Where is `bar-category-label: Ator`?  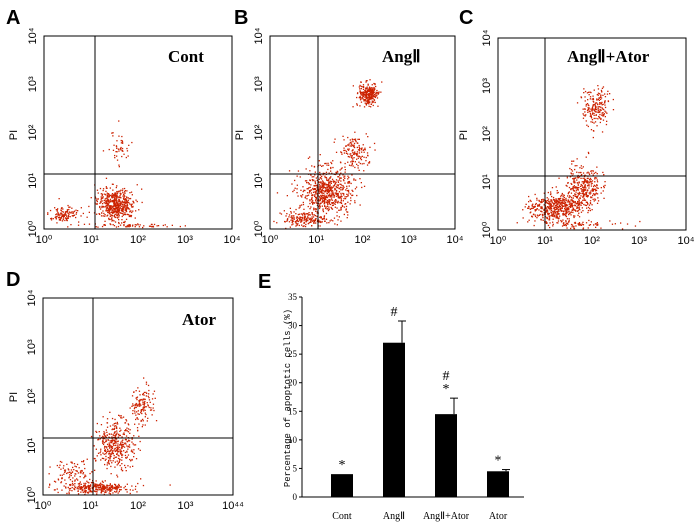
bar-category-label: Ator is located at coordinates (498, 516).